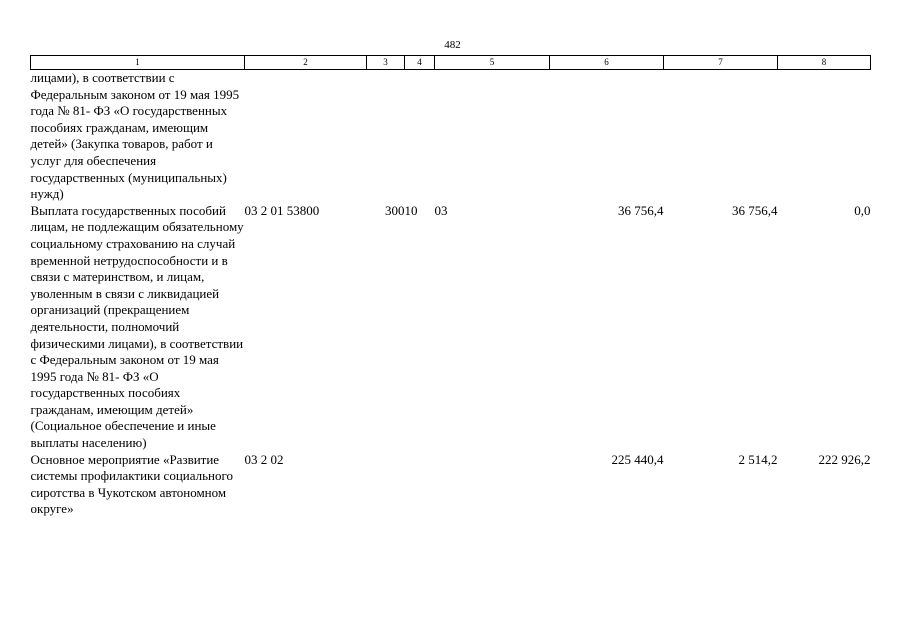  I want to click on column-number: 6, so click(606, 62).